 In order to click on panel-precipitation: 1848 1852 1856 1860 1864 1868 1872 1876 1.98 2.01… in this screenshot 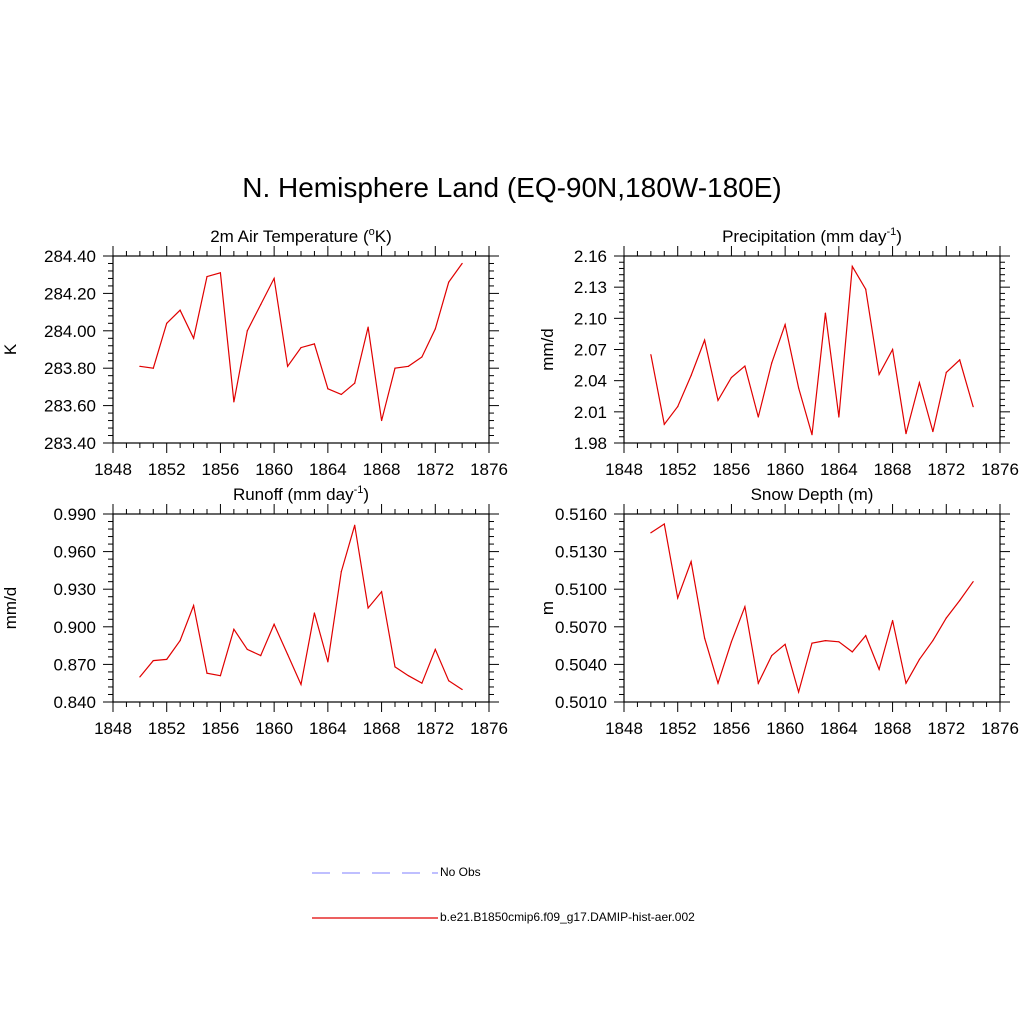, I will do `click(778, 352)`.